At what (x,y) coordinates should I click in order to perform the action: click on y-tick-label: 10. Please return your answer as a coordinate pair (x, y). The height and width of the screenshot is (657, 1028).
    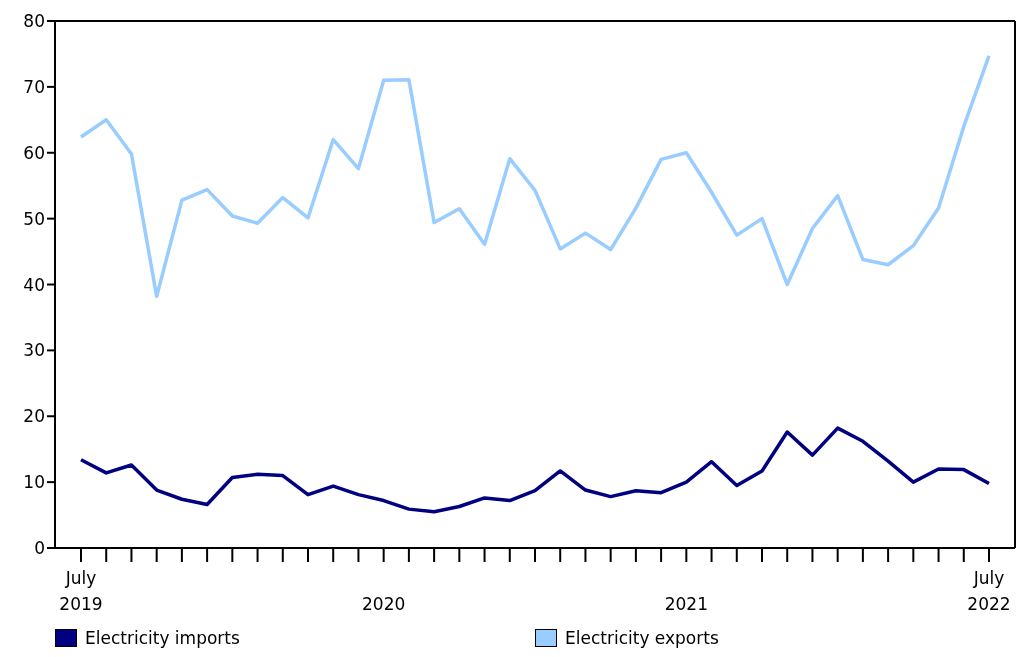
    Looking at the image, I should click on (34, 482).